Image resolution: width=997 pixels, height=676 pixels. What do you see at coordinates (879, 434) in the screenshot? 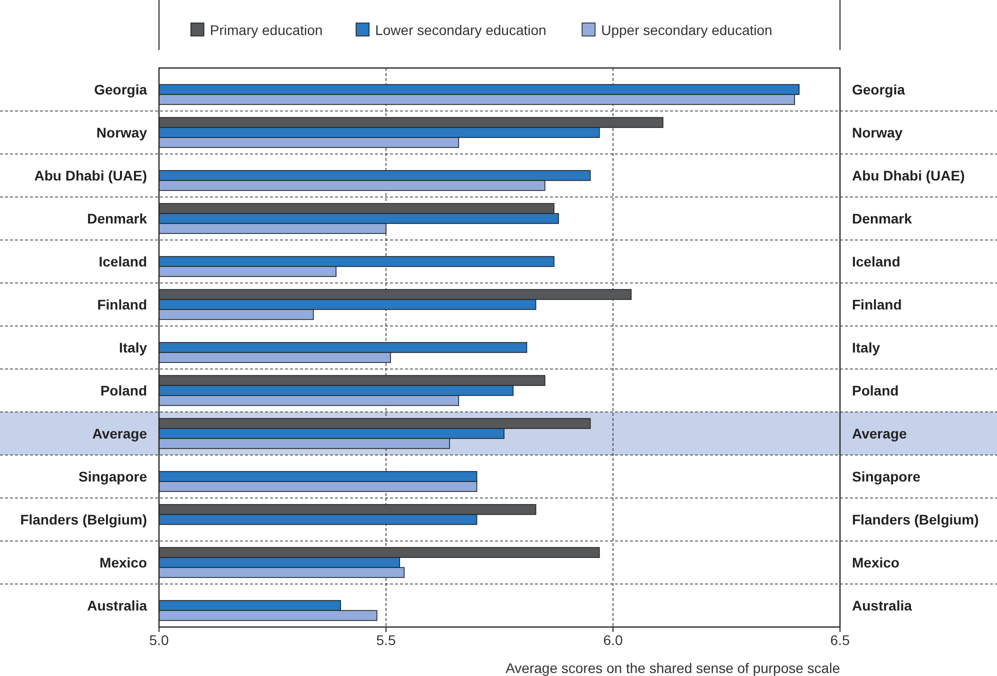
I see `text: Average` at bounding box center [879, 434].